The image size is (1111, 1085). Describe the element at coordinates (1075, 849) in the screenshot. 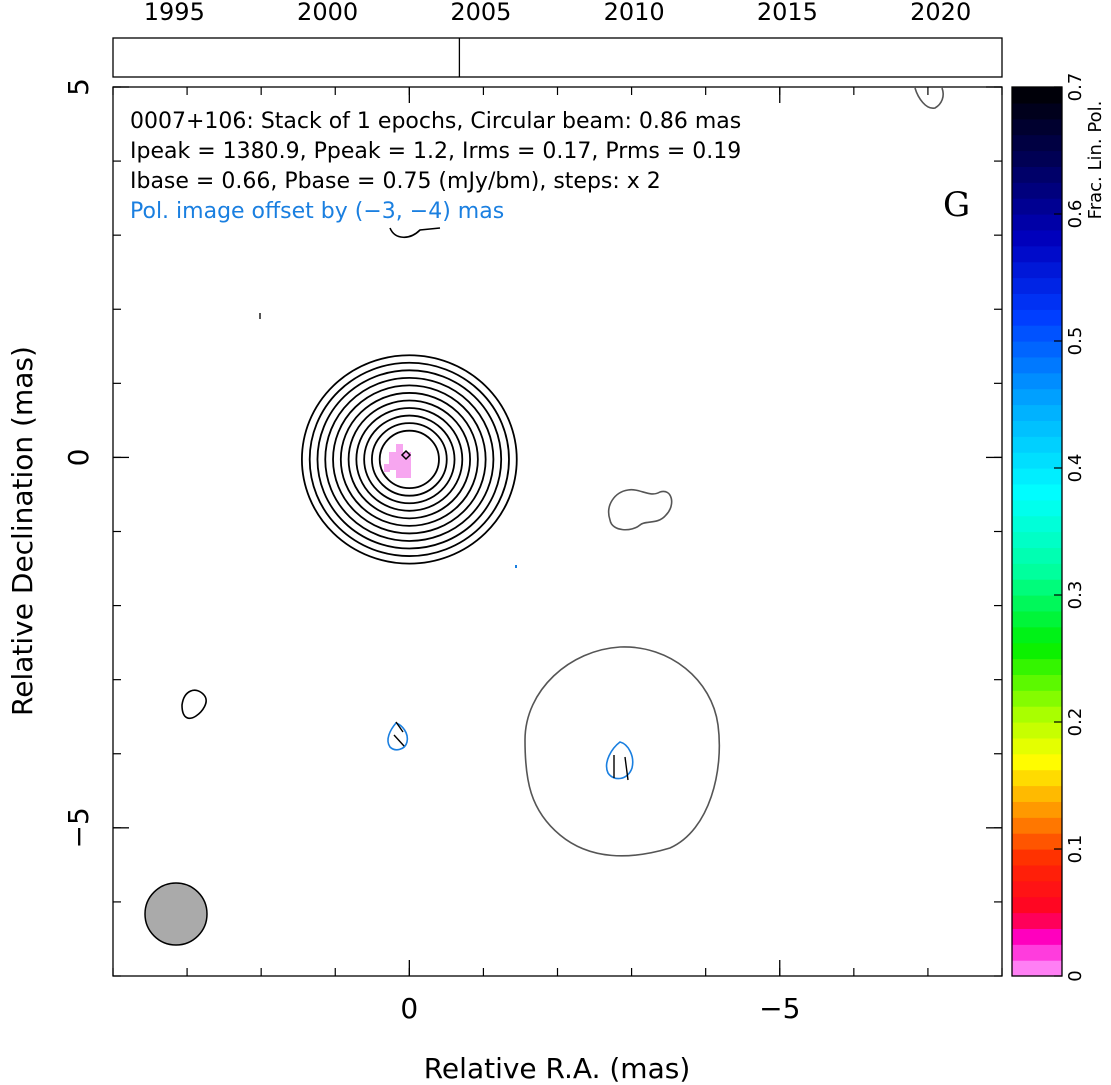

I see `colorbar-tick-label: 0.1` at that location.